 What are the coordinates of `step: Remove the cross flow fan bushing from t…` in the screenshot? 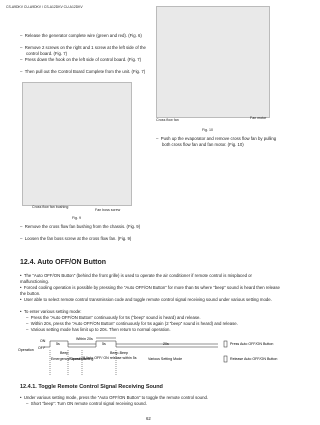 It's located at (87, 227).